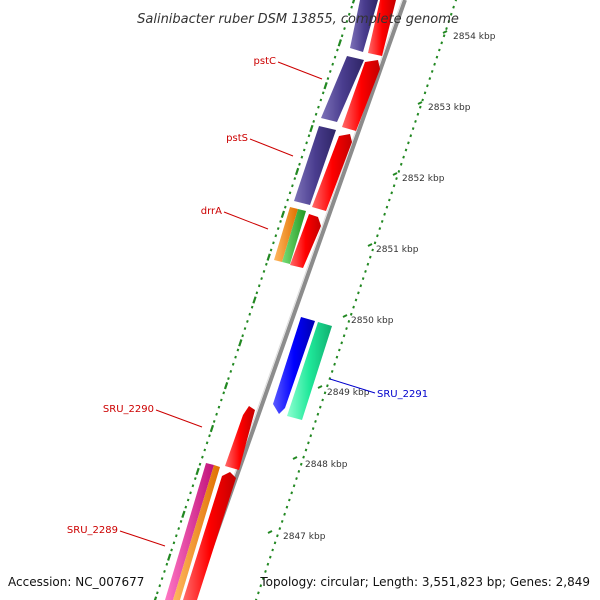  What do you see at coordinates (342, 89) in the screenshot?
I see `feature-pstC-purple` at bounding box center [342, 89].